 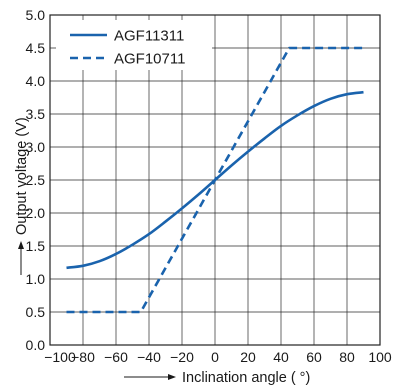 What do you see at coordinates (149, 357) in the screenshot?
I see `x-tick-label: −40` at bounding box center [149, 357].